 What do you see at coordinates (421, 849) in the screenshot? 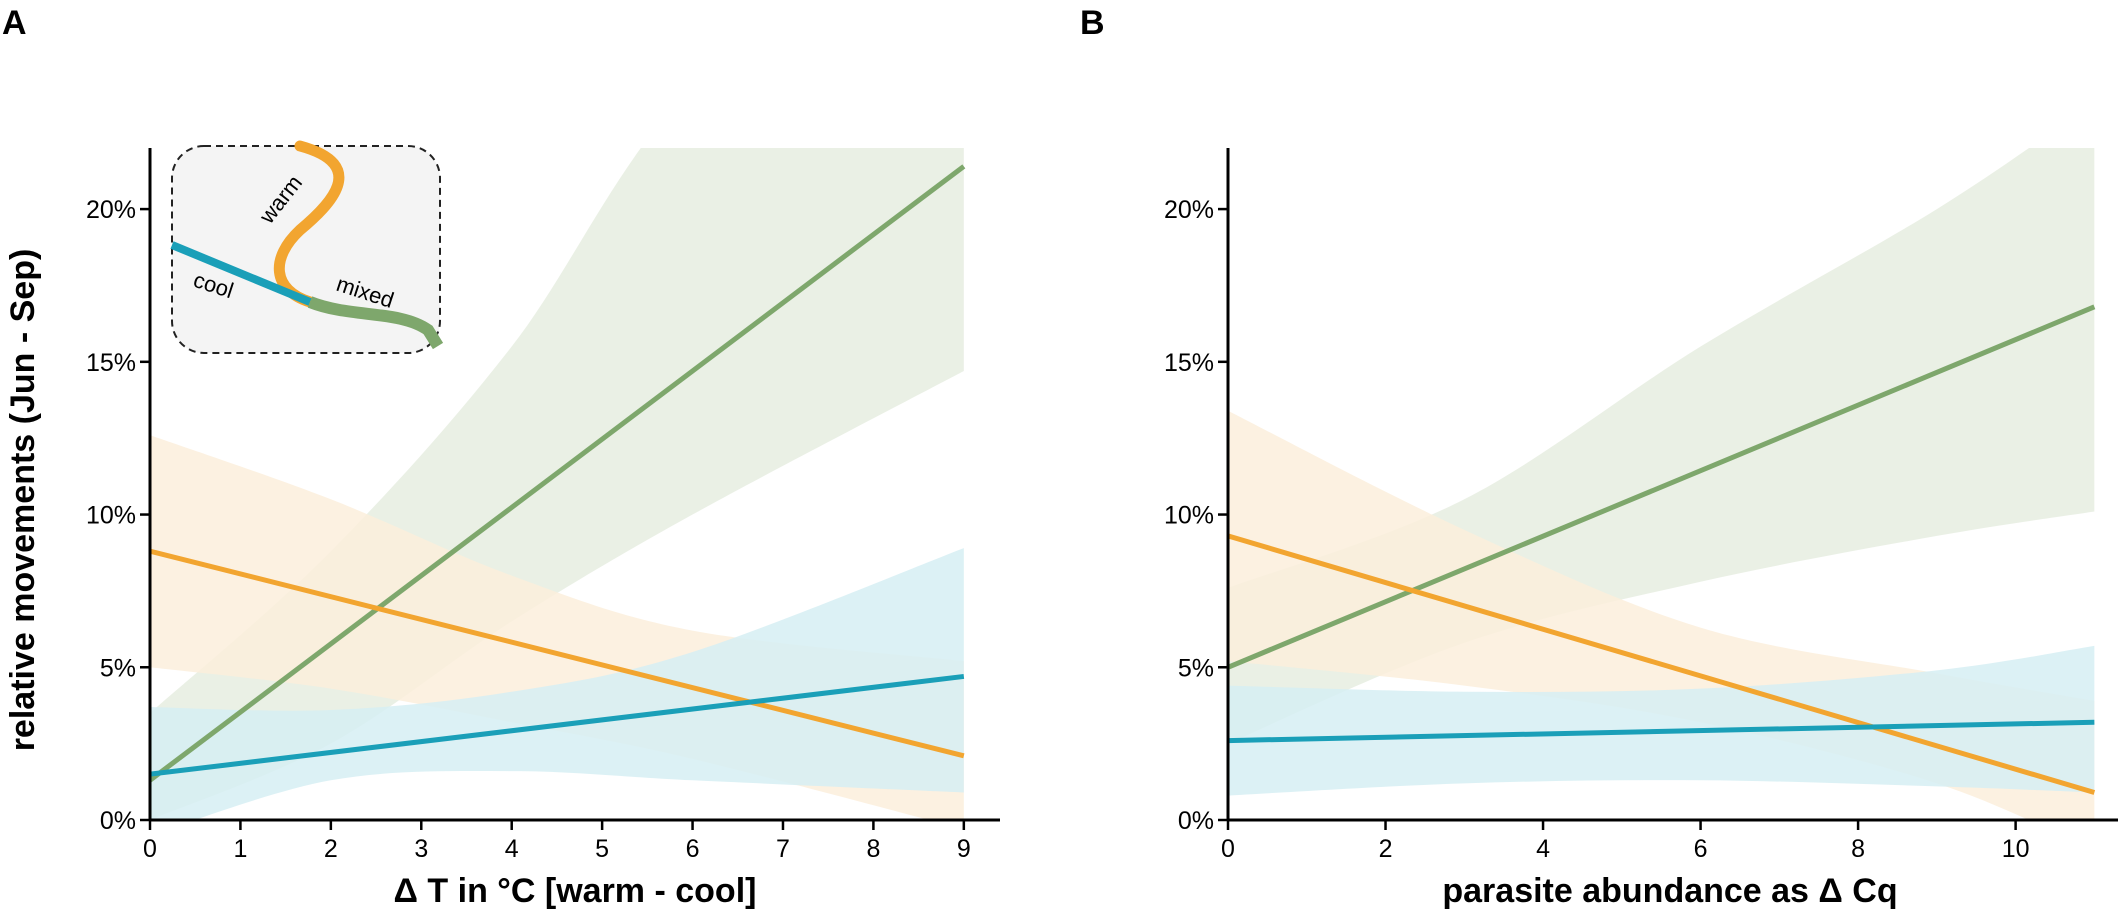
I see `panel-a-x-tick-label: 3` at bounding box center [421, 849].